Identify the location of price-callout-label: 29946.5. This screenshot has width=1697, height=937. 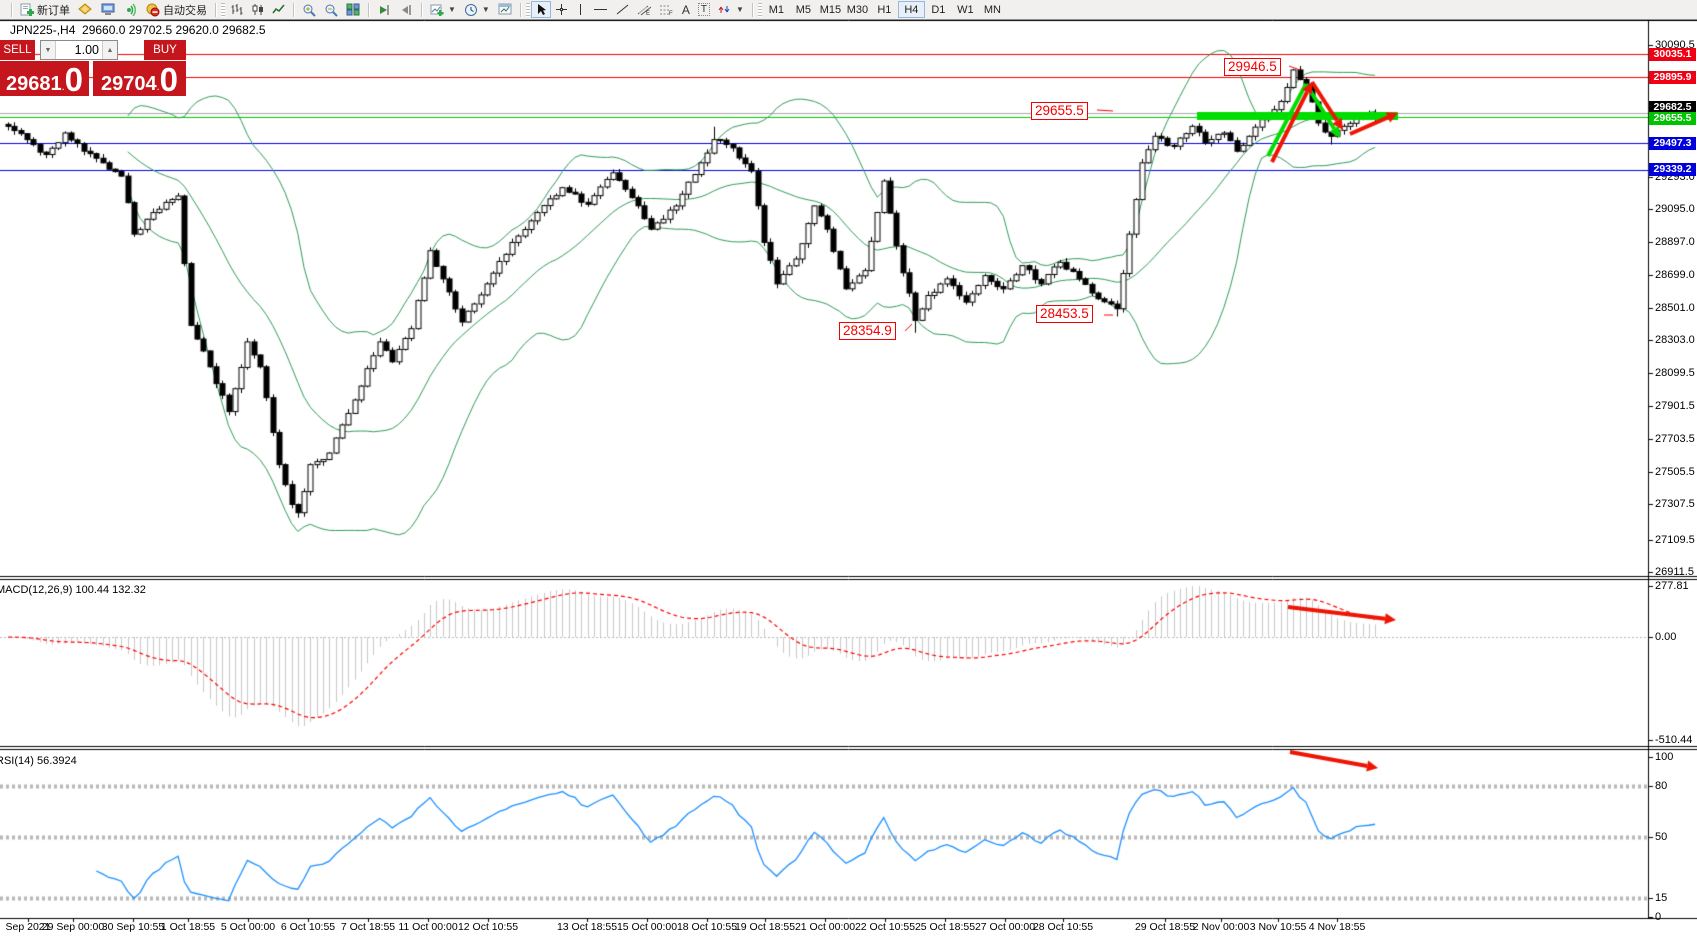
(1252, 67).